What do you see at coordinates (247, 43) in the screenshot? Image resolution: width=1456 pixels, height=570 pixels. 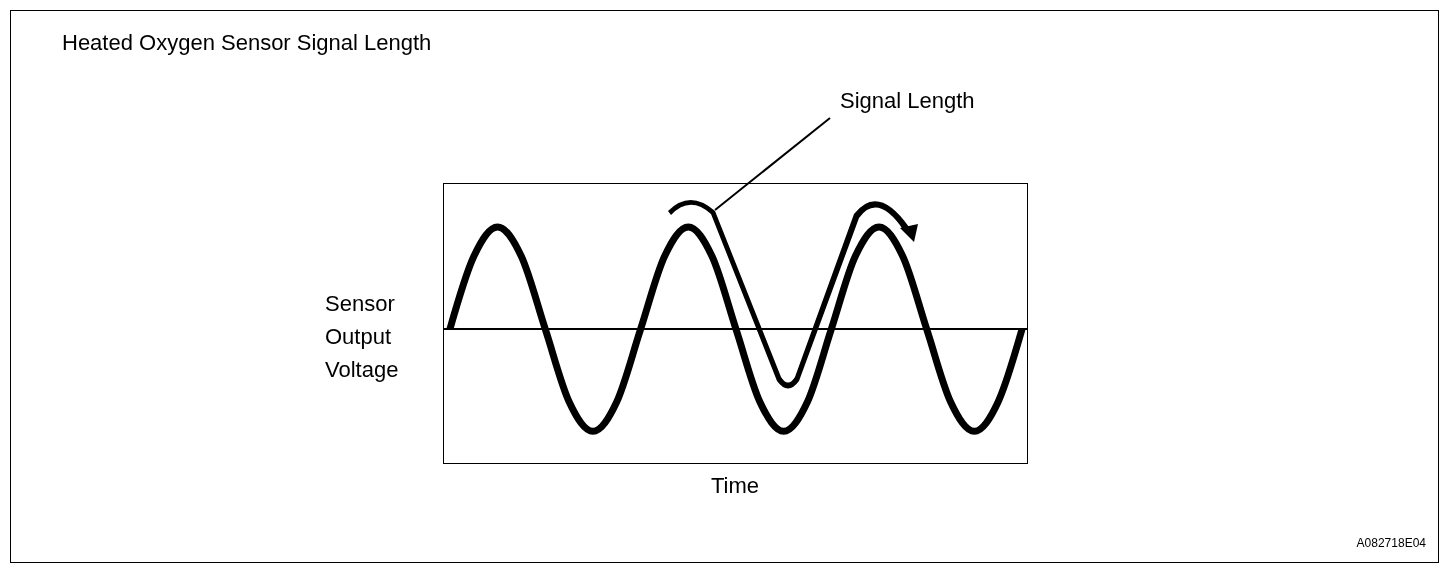 I see `text: Heated Oxygen Sensor Signal Length` at bounding box center [247, 43].